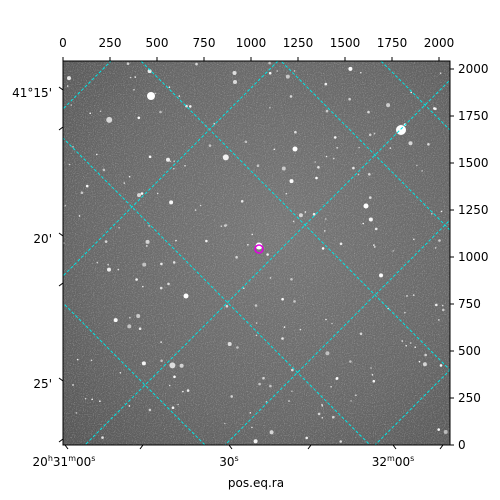  What do you see at coordinates (469, 398) in the screenshot?
I see `right-tick-label: 250` at bounding box center [469, 398].